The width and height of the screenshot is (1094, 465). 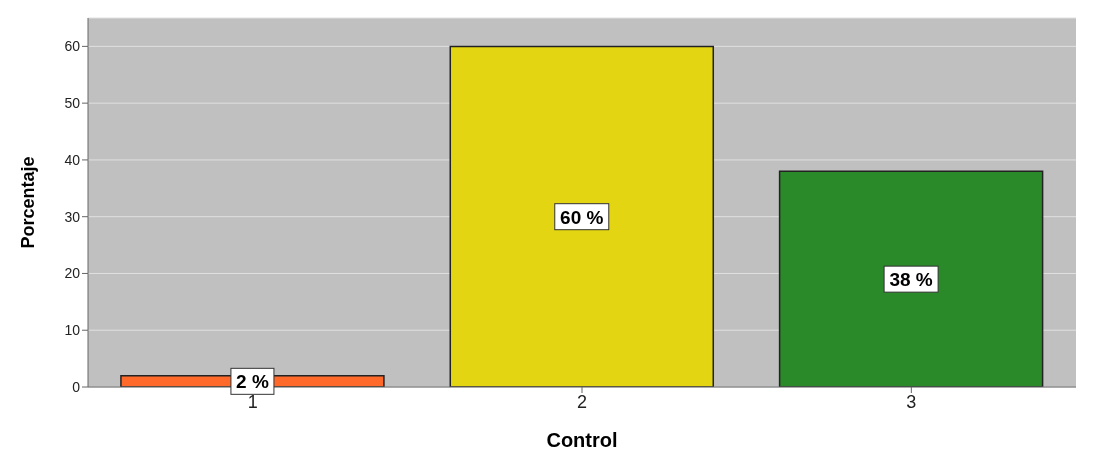 I want to click on bar, so click(x=911, y=278).